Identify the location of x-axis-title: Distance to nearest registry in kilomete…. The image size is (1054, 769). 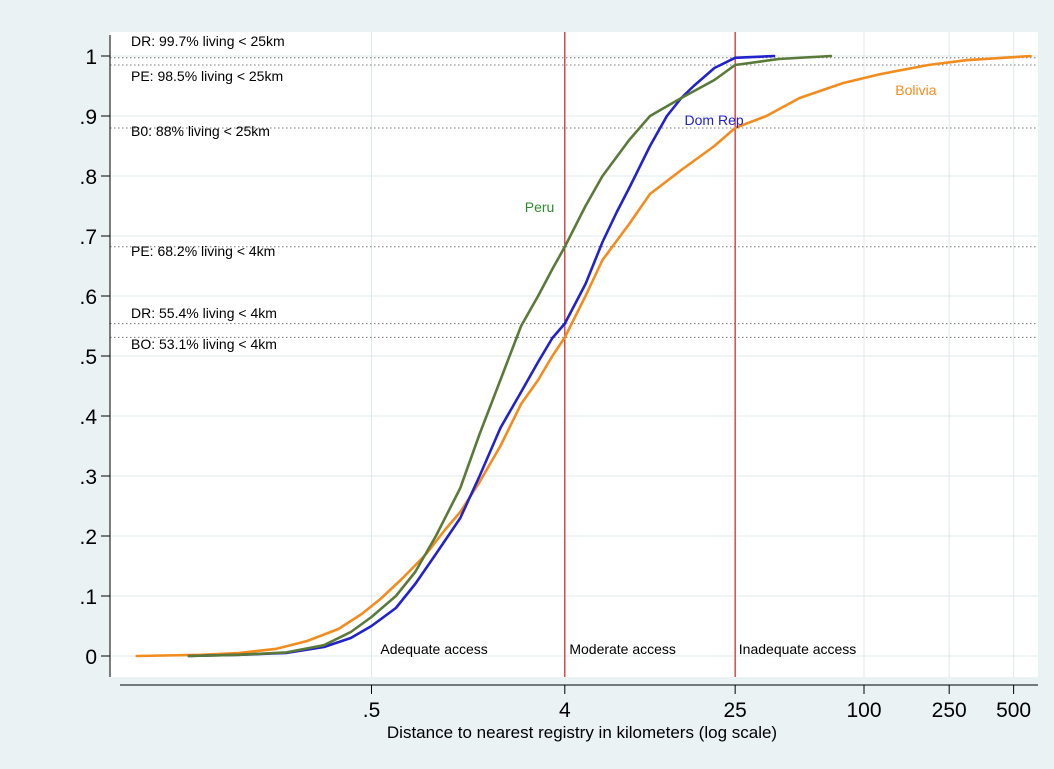
(582, 732).